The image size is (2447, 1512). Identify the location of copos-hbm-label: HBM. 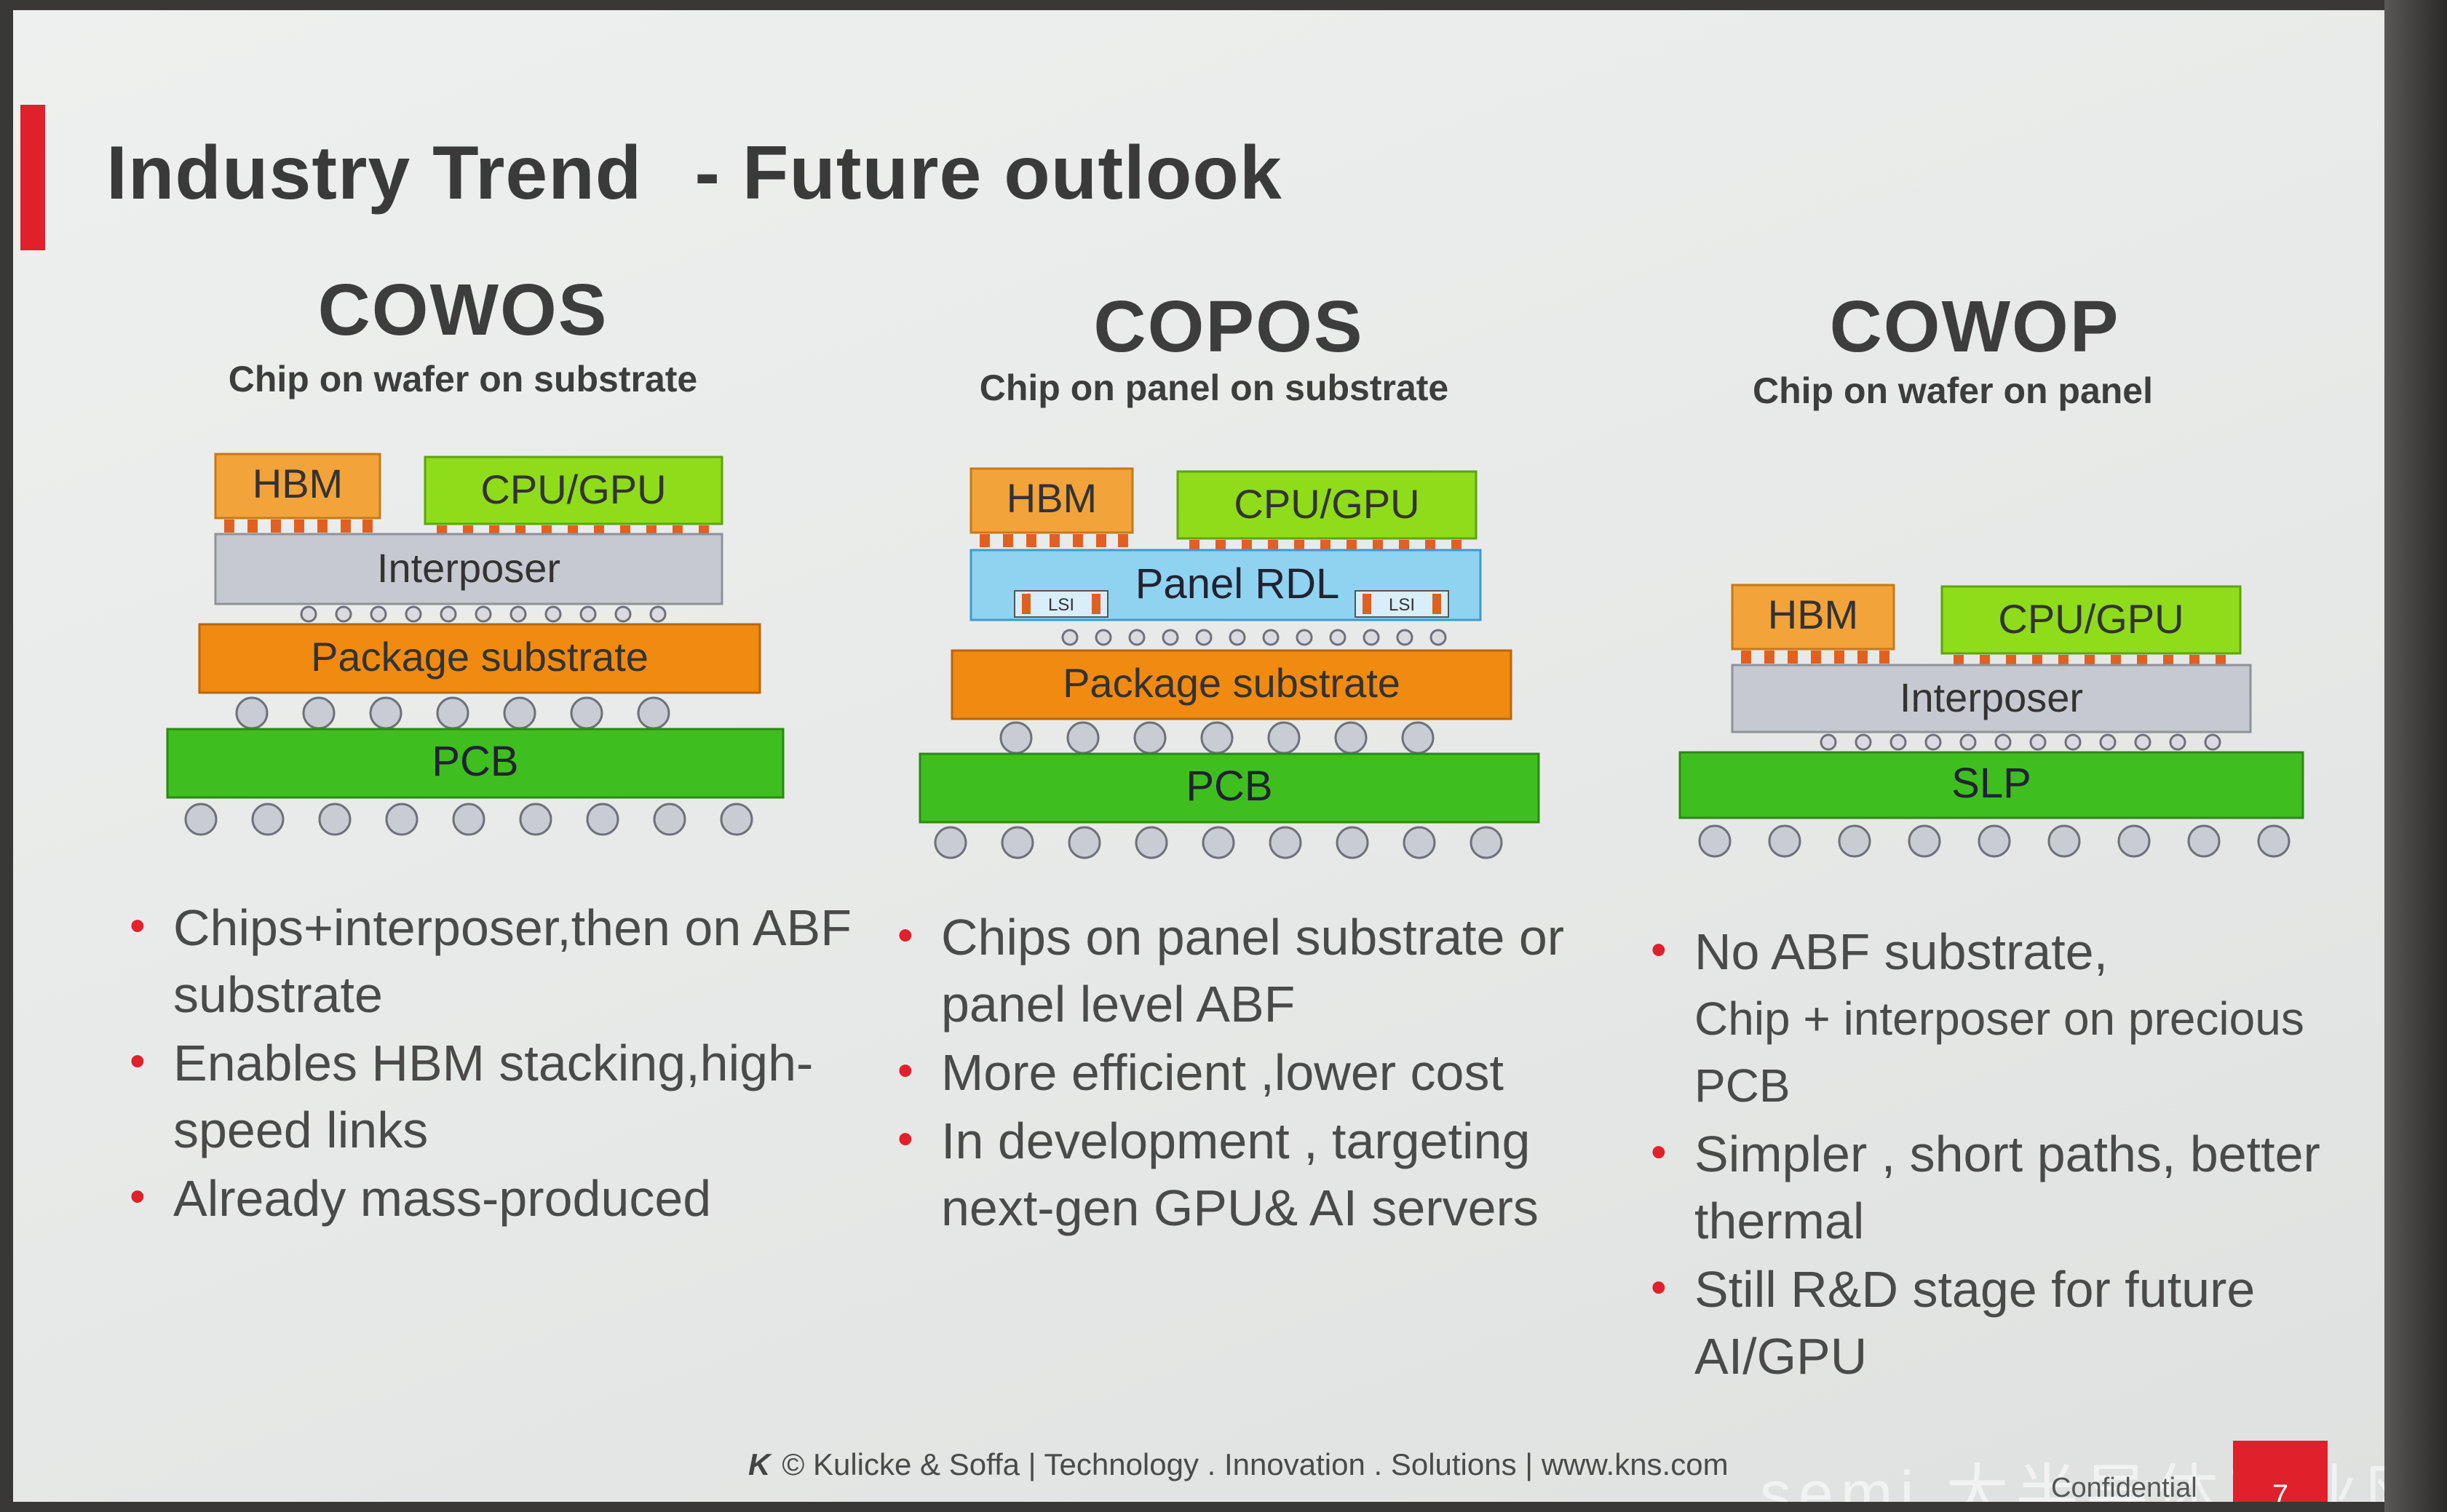
(1052, 498).